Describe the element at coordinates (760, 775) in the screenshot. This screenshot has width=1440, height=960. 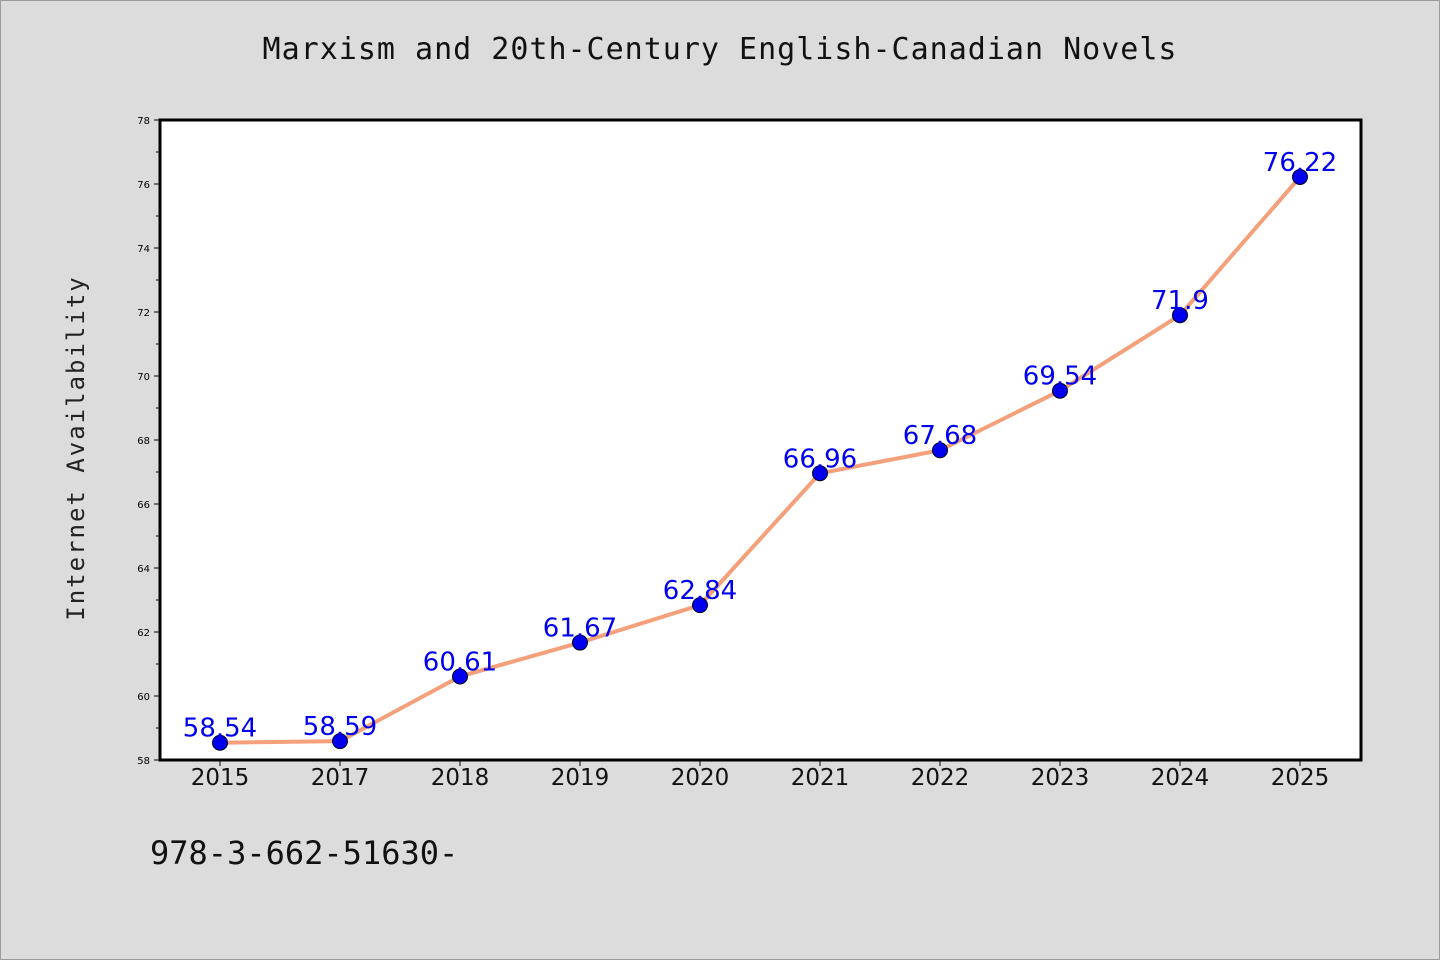
I see `x-axis-ticks: 2015 2017 2018 2019 2020 2021 2022 2023 2024 2025` at that location.